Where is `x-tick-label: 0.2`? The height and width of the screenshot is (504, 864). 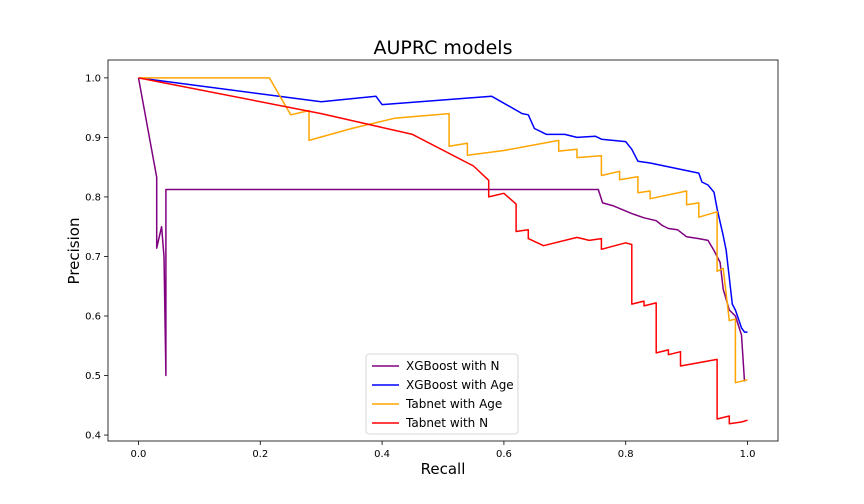 x-tick-label: 0.2 is located at coordinates (260, 454).